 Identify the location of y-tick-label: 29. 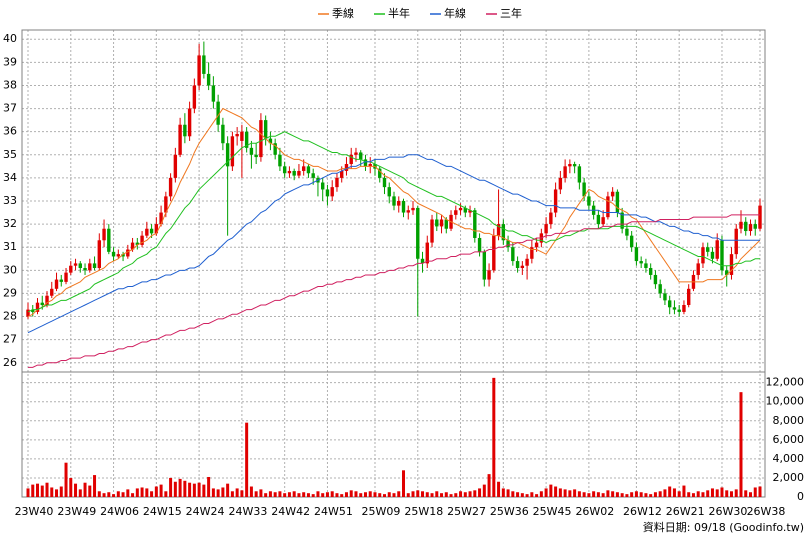
(10, 292).